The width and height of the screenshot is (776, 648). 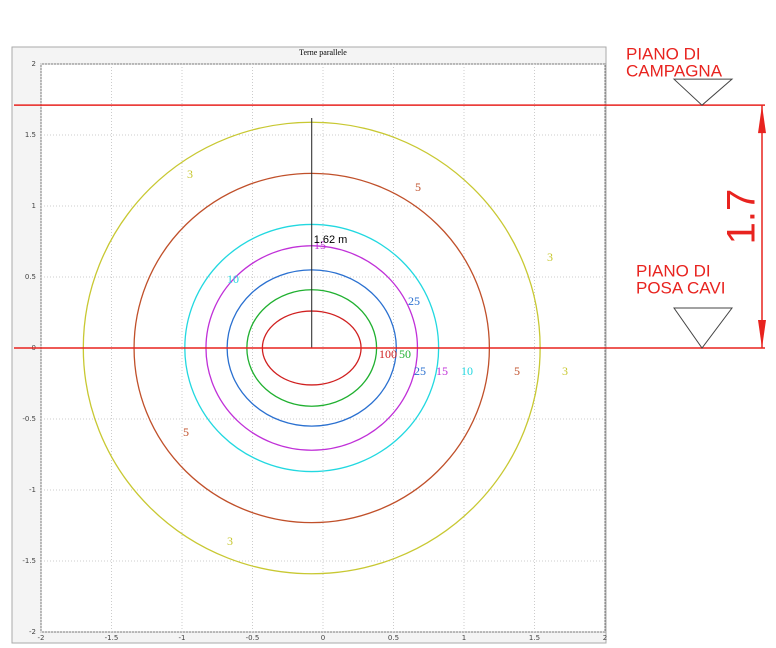 What do you see at coordinates (393, 638) in the screenshot?
I see `x-tick-label: 0.5` at bounding box center [393, 638].